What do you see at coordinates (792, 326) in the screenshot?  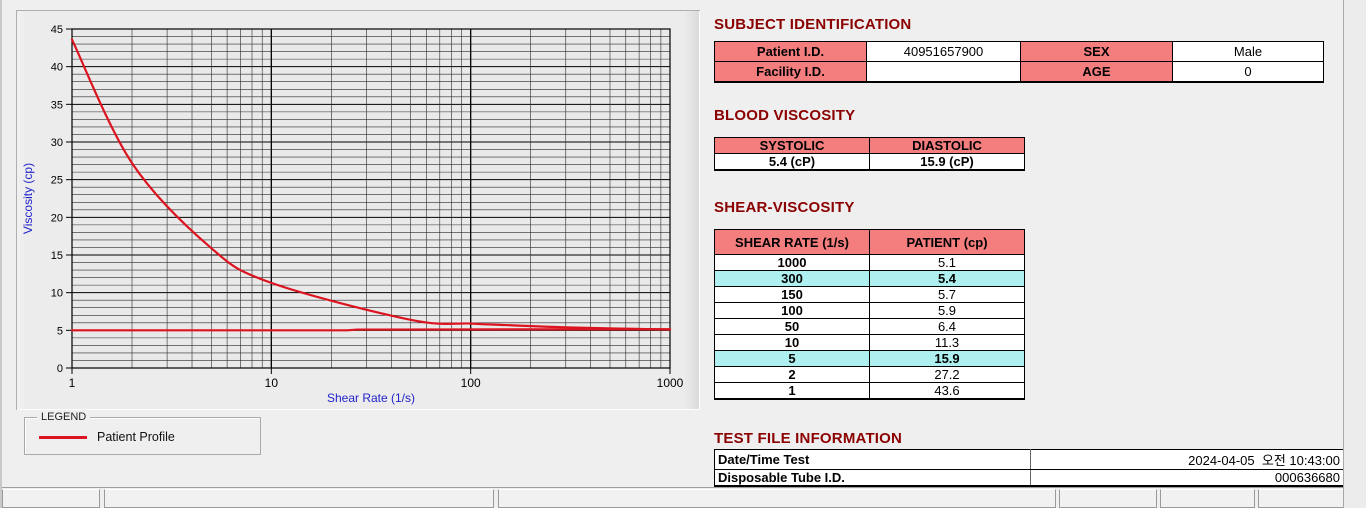 I see `shear-rate-cell: 50` at bounding box center [792, 326].